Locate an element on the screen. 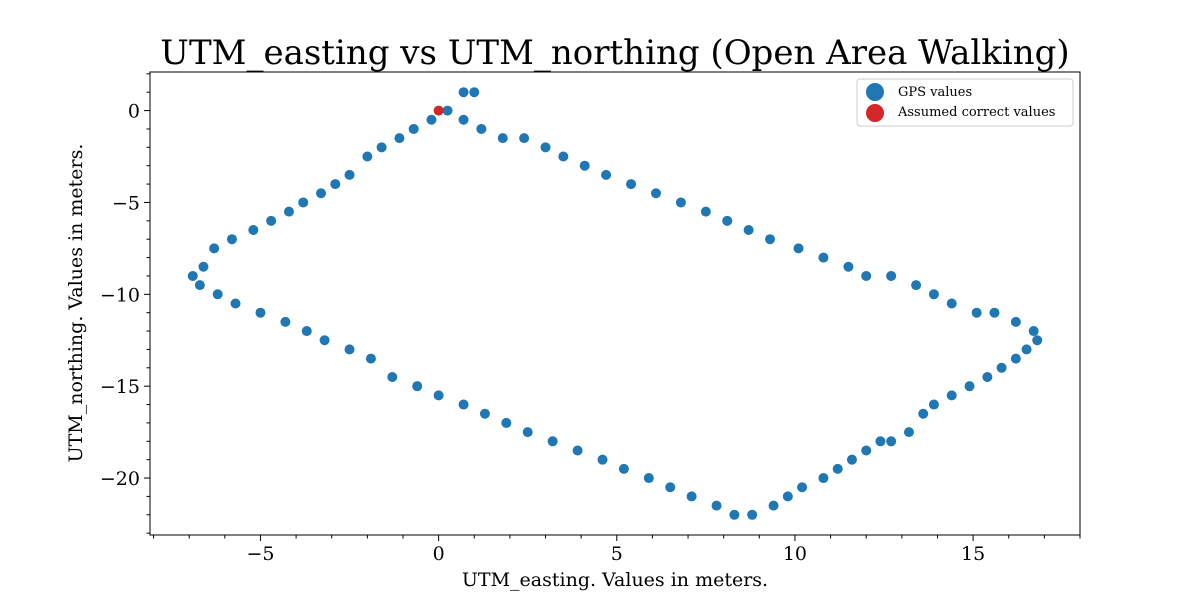 This screenshot has height=600, width=1200. x-tick-label: −5 is located at coordinates (260, 554).